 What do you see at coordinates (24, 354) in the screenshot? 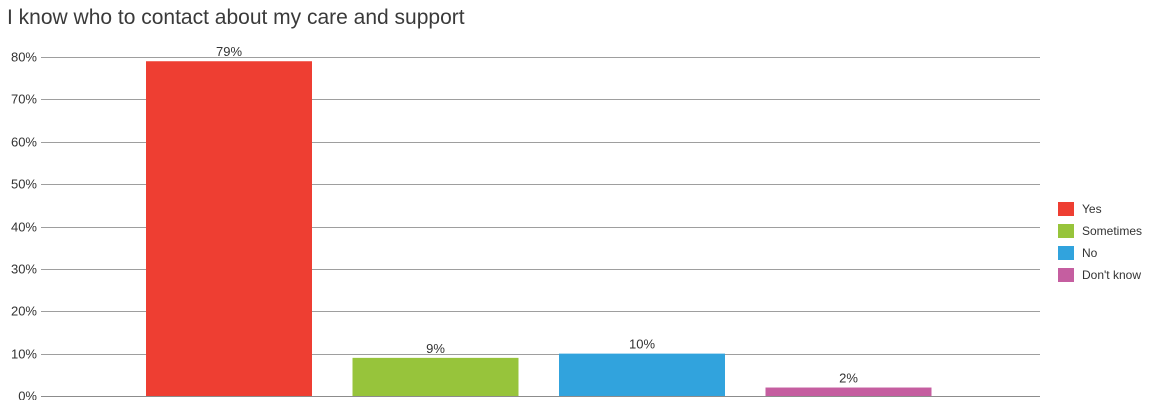
I see `y-tick-label: 10%` at bounding box center [24, 354].